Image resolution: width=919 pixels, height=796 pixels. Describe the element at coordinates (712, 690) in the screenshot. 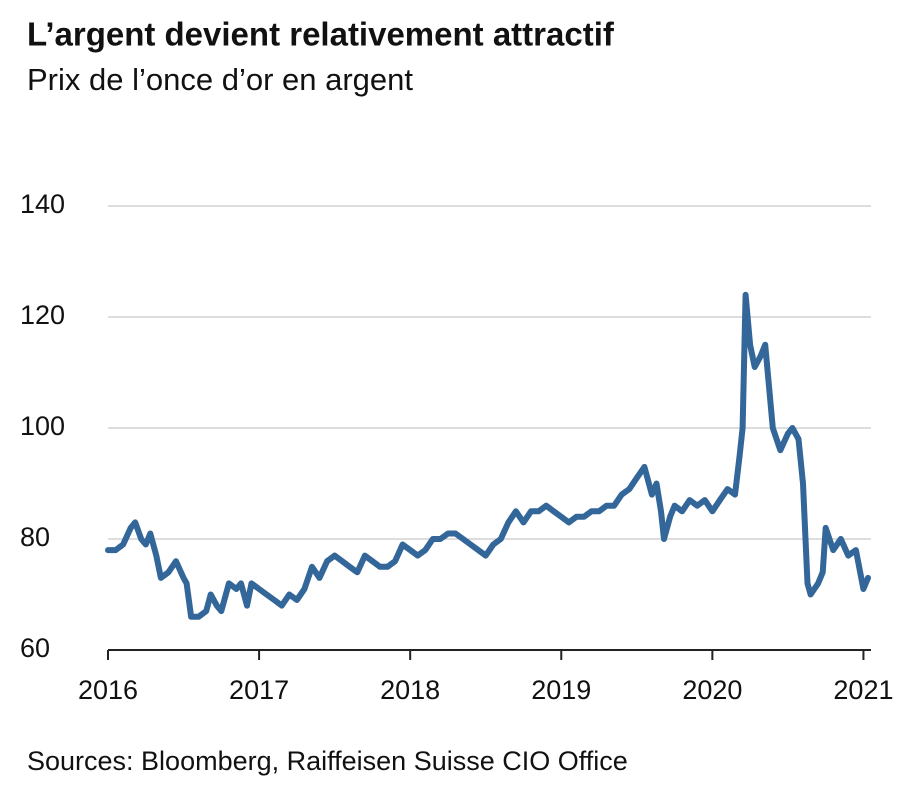

I see `x-tick-label: 2020` at that location.